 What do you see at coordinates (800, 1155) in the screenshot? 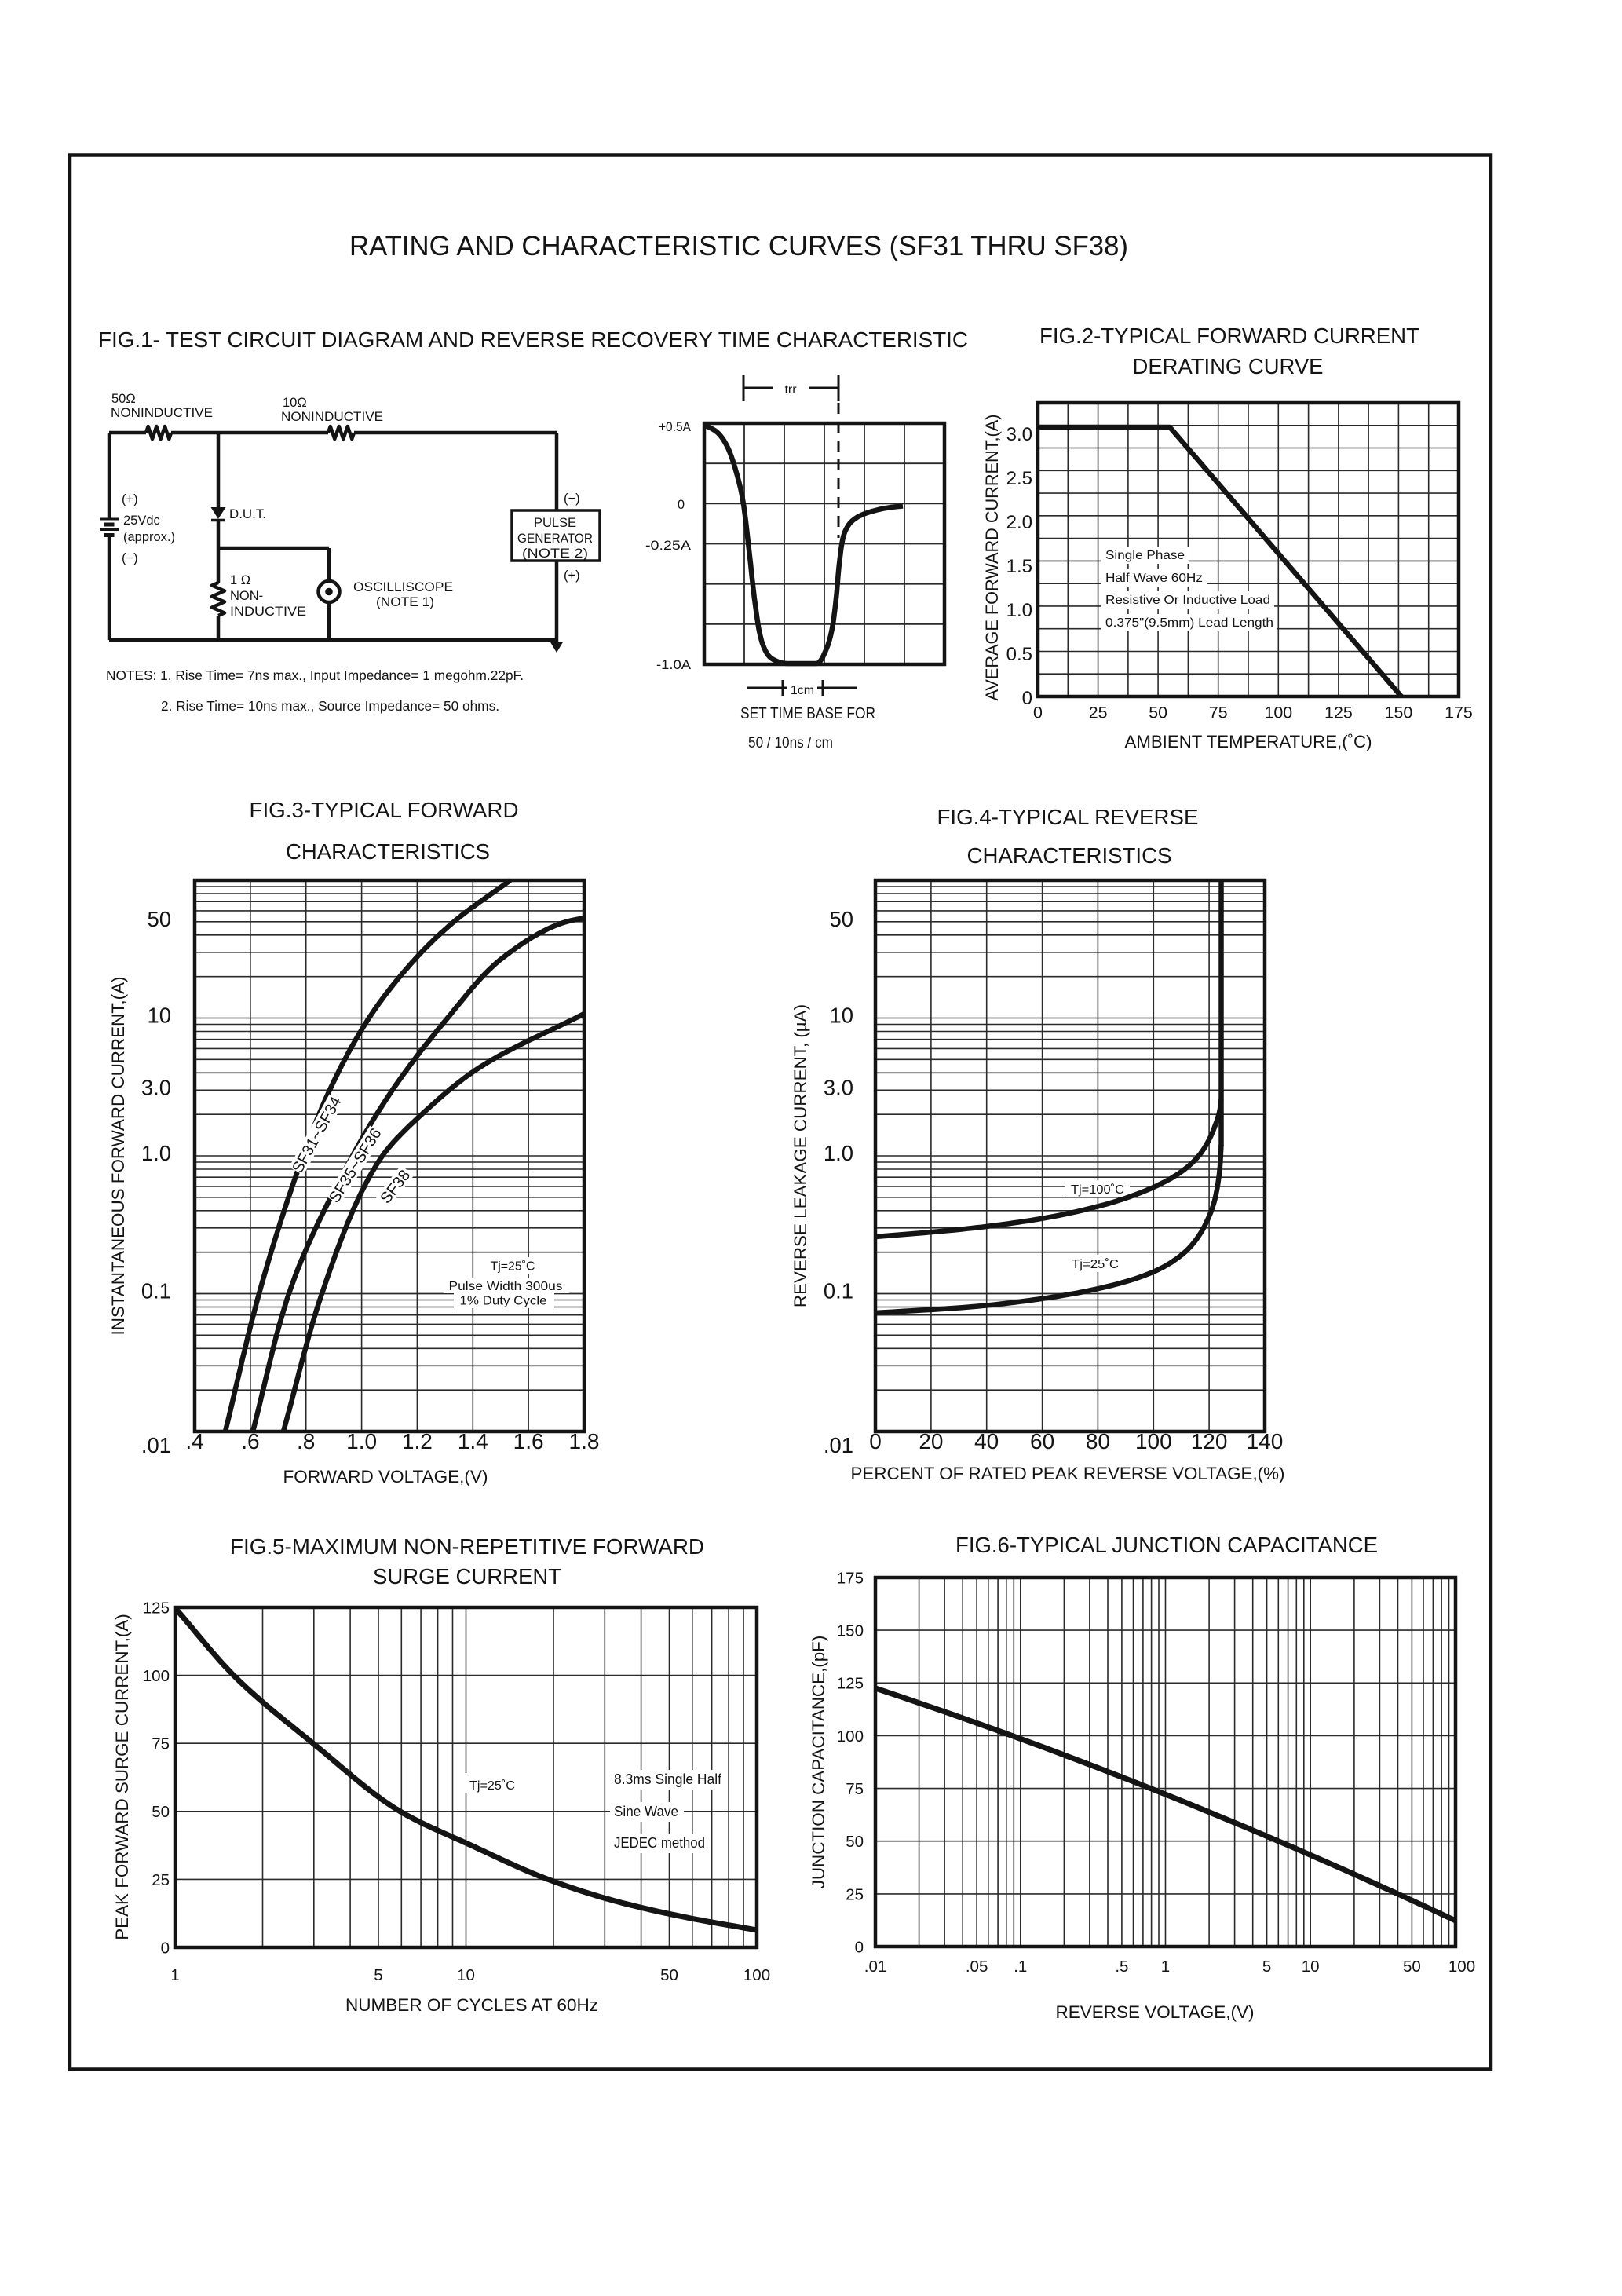
I see `svg-text: REVERSE LEAKAGE CURRENT, (µA)` at bounding box center [800, 1155].